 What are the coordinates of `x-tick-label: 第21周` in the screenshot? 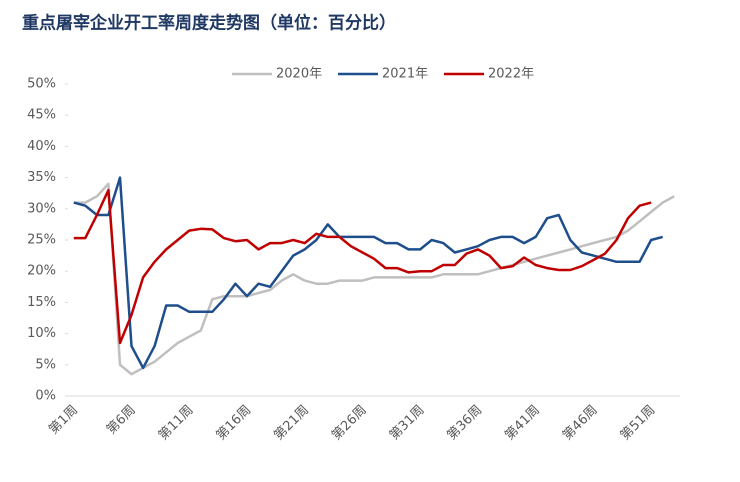 It's located at (291, 423).